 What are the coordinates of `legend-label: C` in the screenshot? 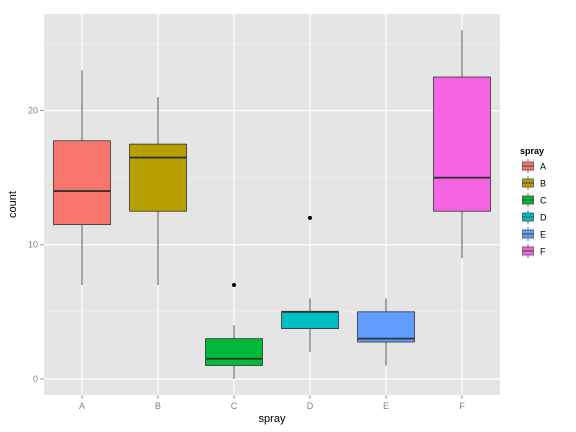 It's located at (543, 201).